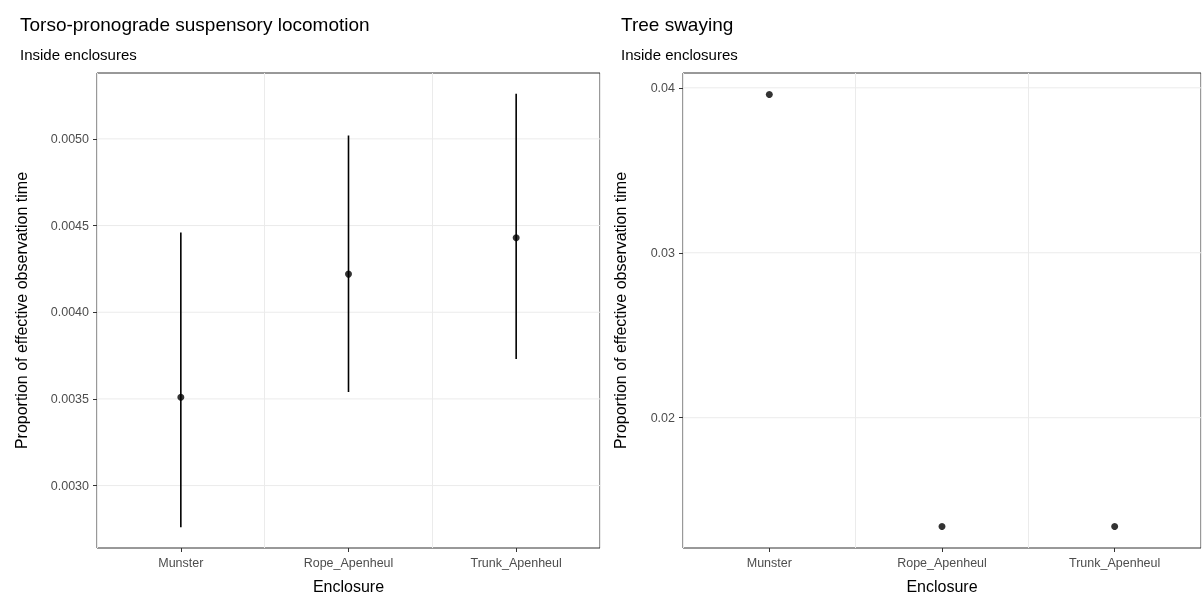 The image size is (1203, 599). What do you see at coordinates (70, 138) in the screenshot?
I see `y-tick-label: 0.0050` at bounding box center [70, 138].